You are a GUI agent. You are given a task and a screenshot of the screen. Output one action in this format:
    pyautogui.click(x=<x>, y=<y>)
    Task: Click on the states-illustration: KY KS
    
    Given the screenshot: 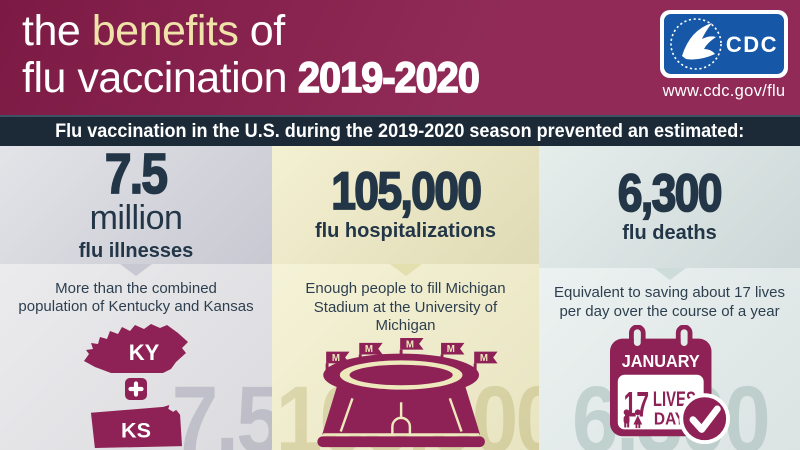 What is the action you would take?
    pyautogui.click(x=136, y=383)
    